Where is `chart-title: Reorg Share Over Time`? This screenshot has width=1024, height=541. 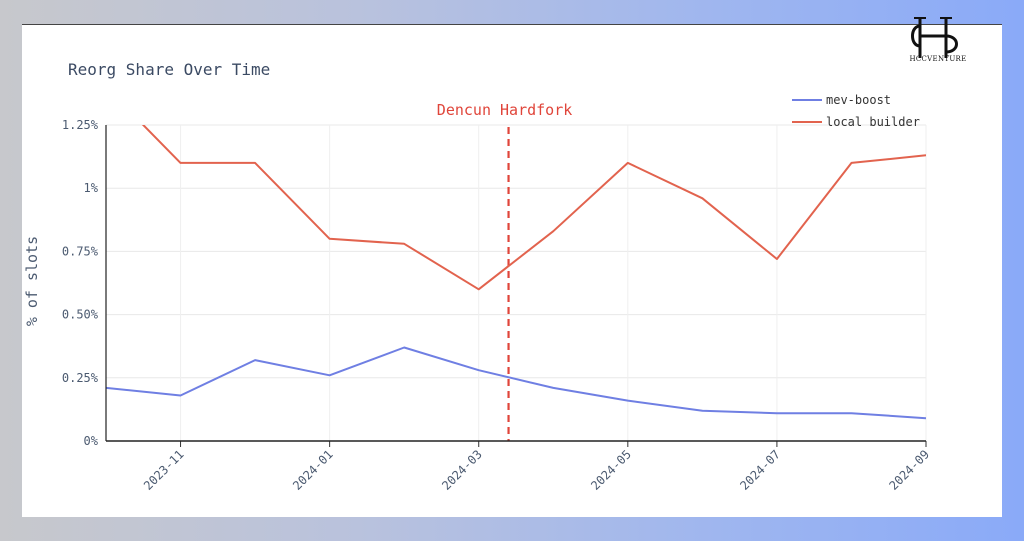
chart-title: Reorg Share Over Time is located at coordinates (169, 69).